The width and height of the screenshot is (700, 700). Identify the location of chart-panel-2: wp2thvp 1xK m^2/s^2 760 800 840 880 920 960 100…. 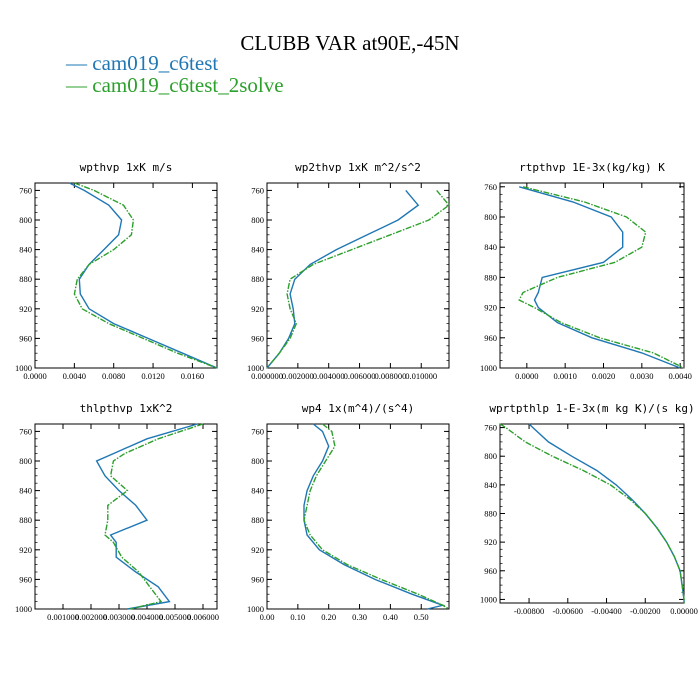
(349, 271).